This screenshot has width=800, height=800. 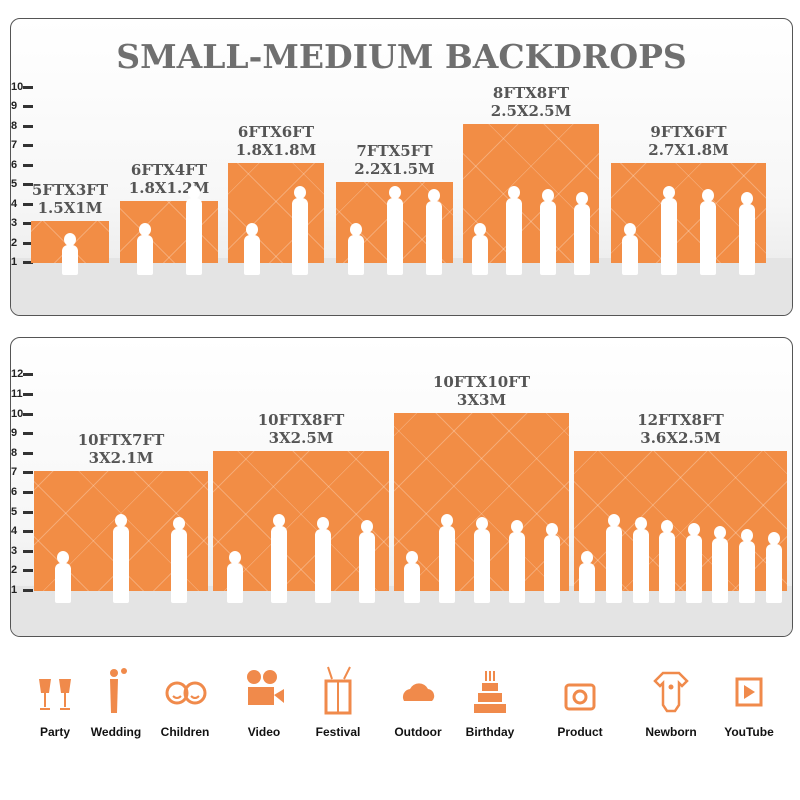 I want to click on cloud-icon, so click(x=418, y=692).